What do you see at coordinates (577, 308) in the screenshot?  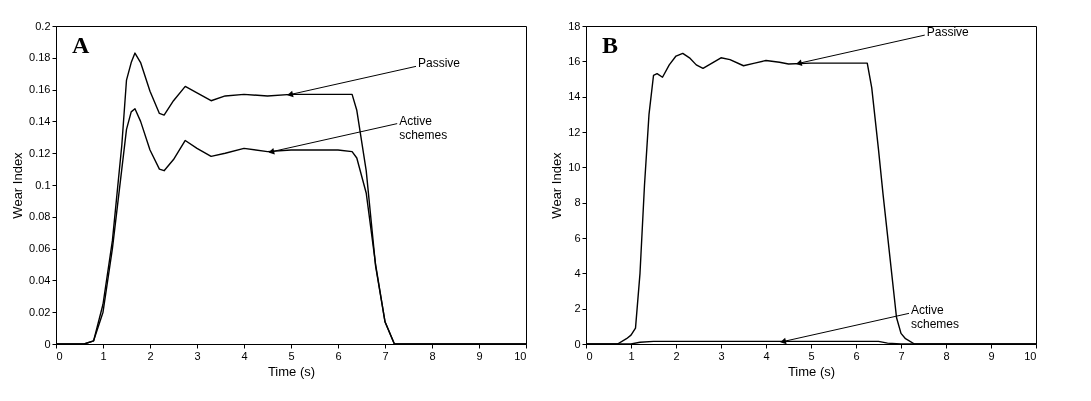 I see `y-tick-label: 2` at bounding box center [577, 308].